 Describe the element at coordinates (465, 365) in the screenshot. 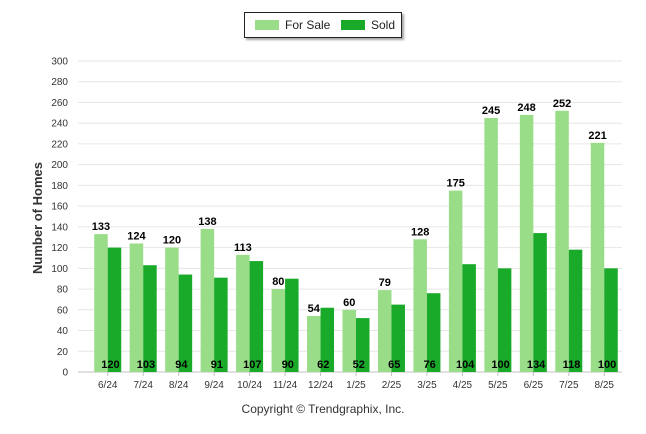

I see `data-label-sold: 104` at that location.